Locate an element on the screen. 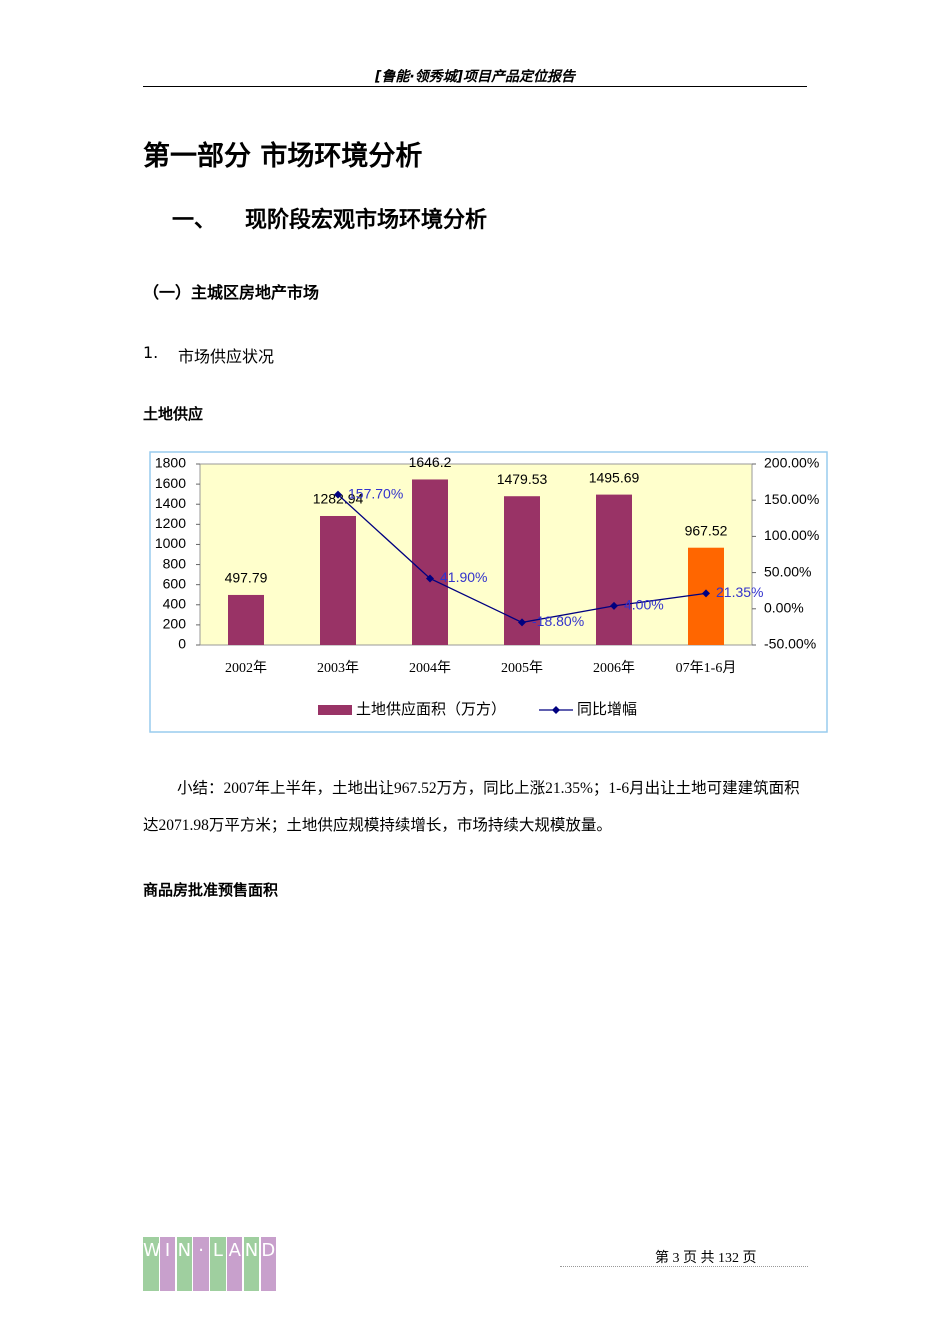 The height and width of the screenshot is (1344, 950). x-tick-label: 2005年 is located at coordinates (522, 668).